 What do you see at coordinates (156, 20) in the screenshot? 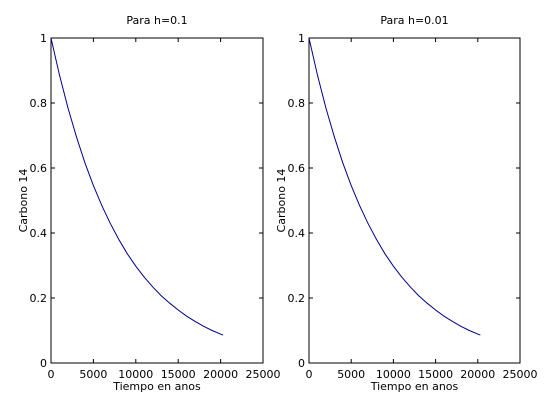
I see `chart-title: Para h=0.1` at bounding box center [156, 20].